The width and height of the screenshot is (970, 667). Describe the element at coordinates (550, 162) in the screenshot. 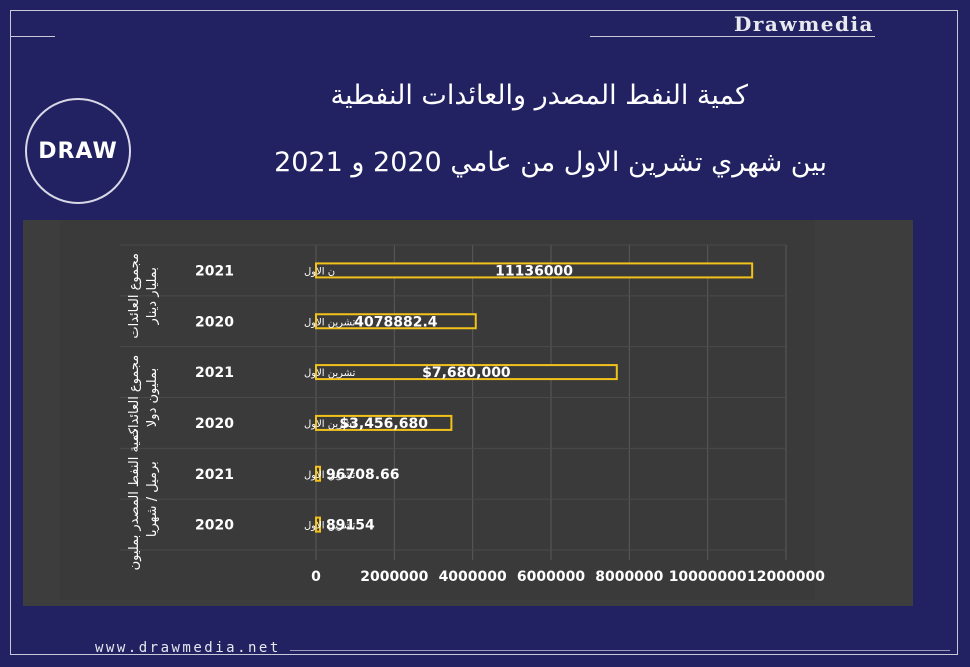

I see `chart-subtitle: بين شهري تشرين الاول من عامي 2020 و 2021` at that location.